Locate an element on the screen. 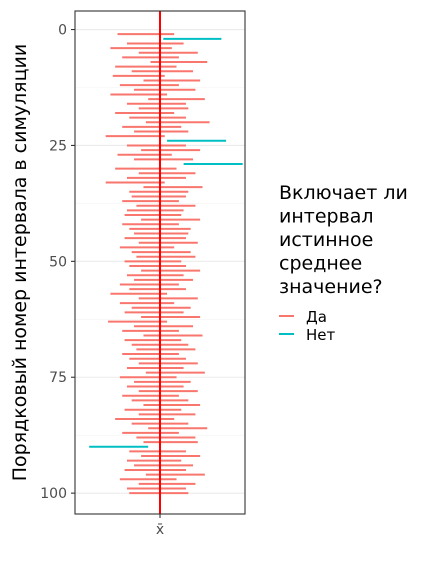 This screenshot has height=576, width=432. y-tick-label: 0 is located at coordinates (62, 31).